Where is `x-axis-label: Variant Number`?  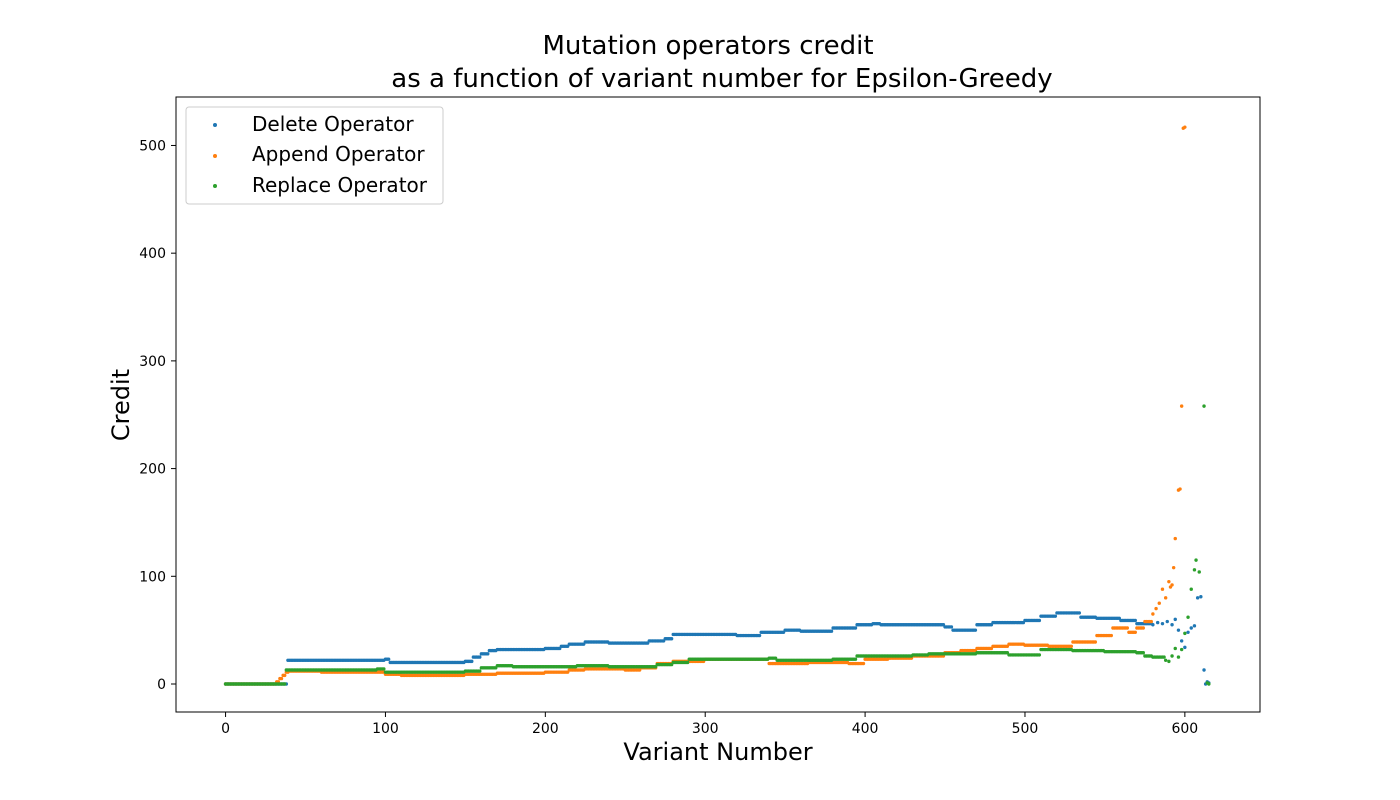 x-axis-label: Variant Number is located at coordinates (717, 752).